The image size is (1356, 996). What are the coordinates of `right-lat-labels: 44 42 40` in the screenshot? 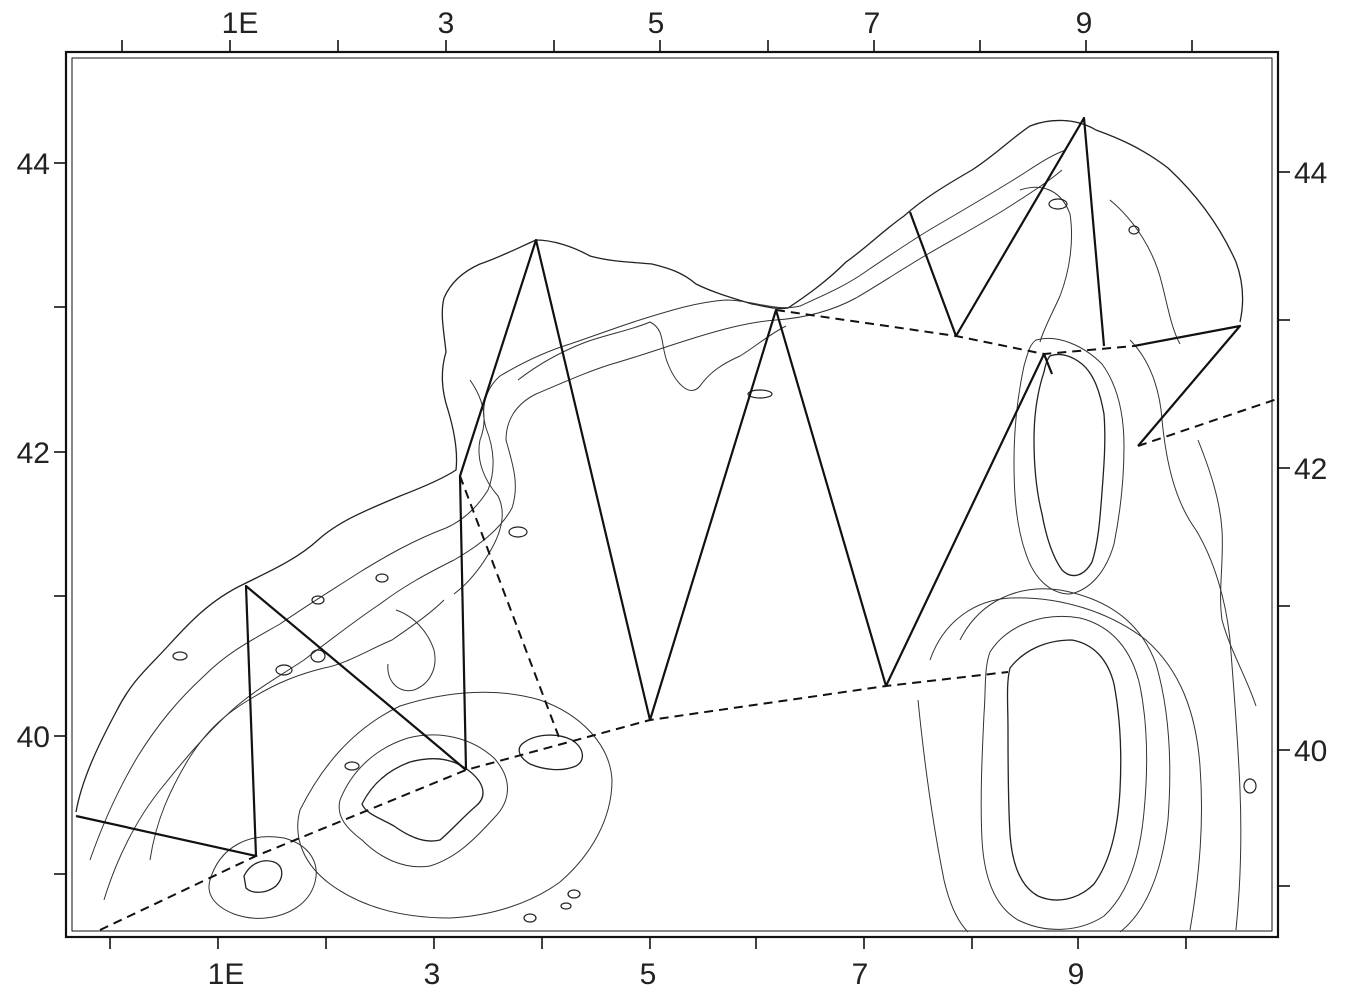 It's located at (1310, 462).